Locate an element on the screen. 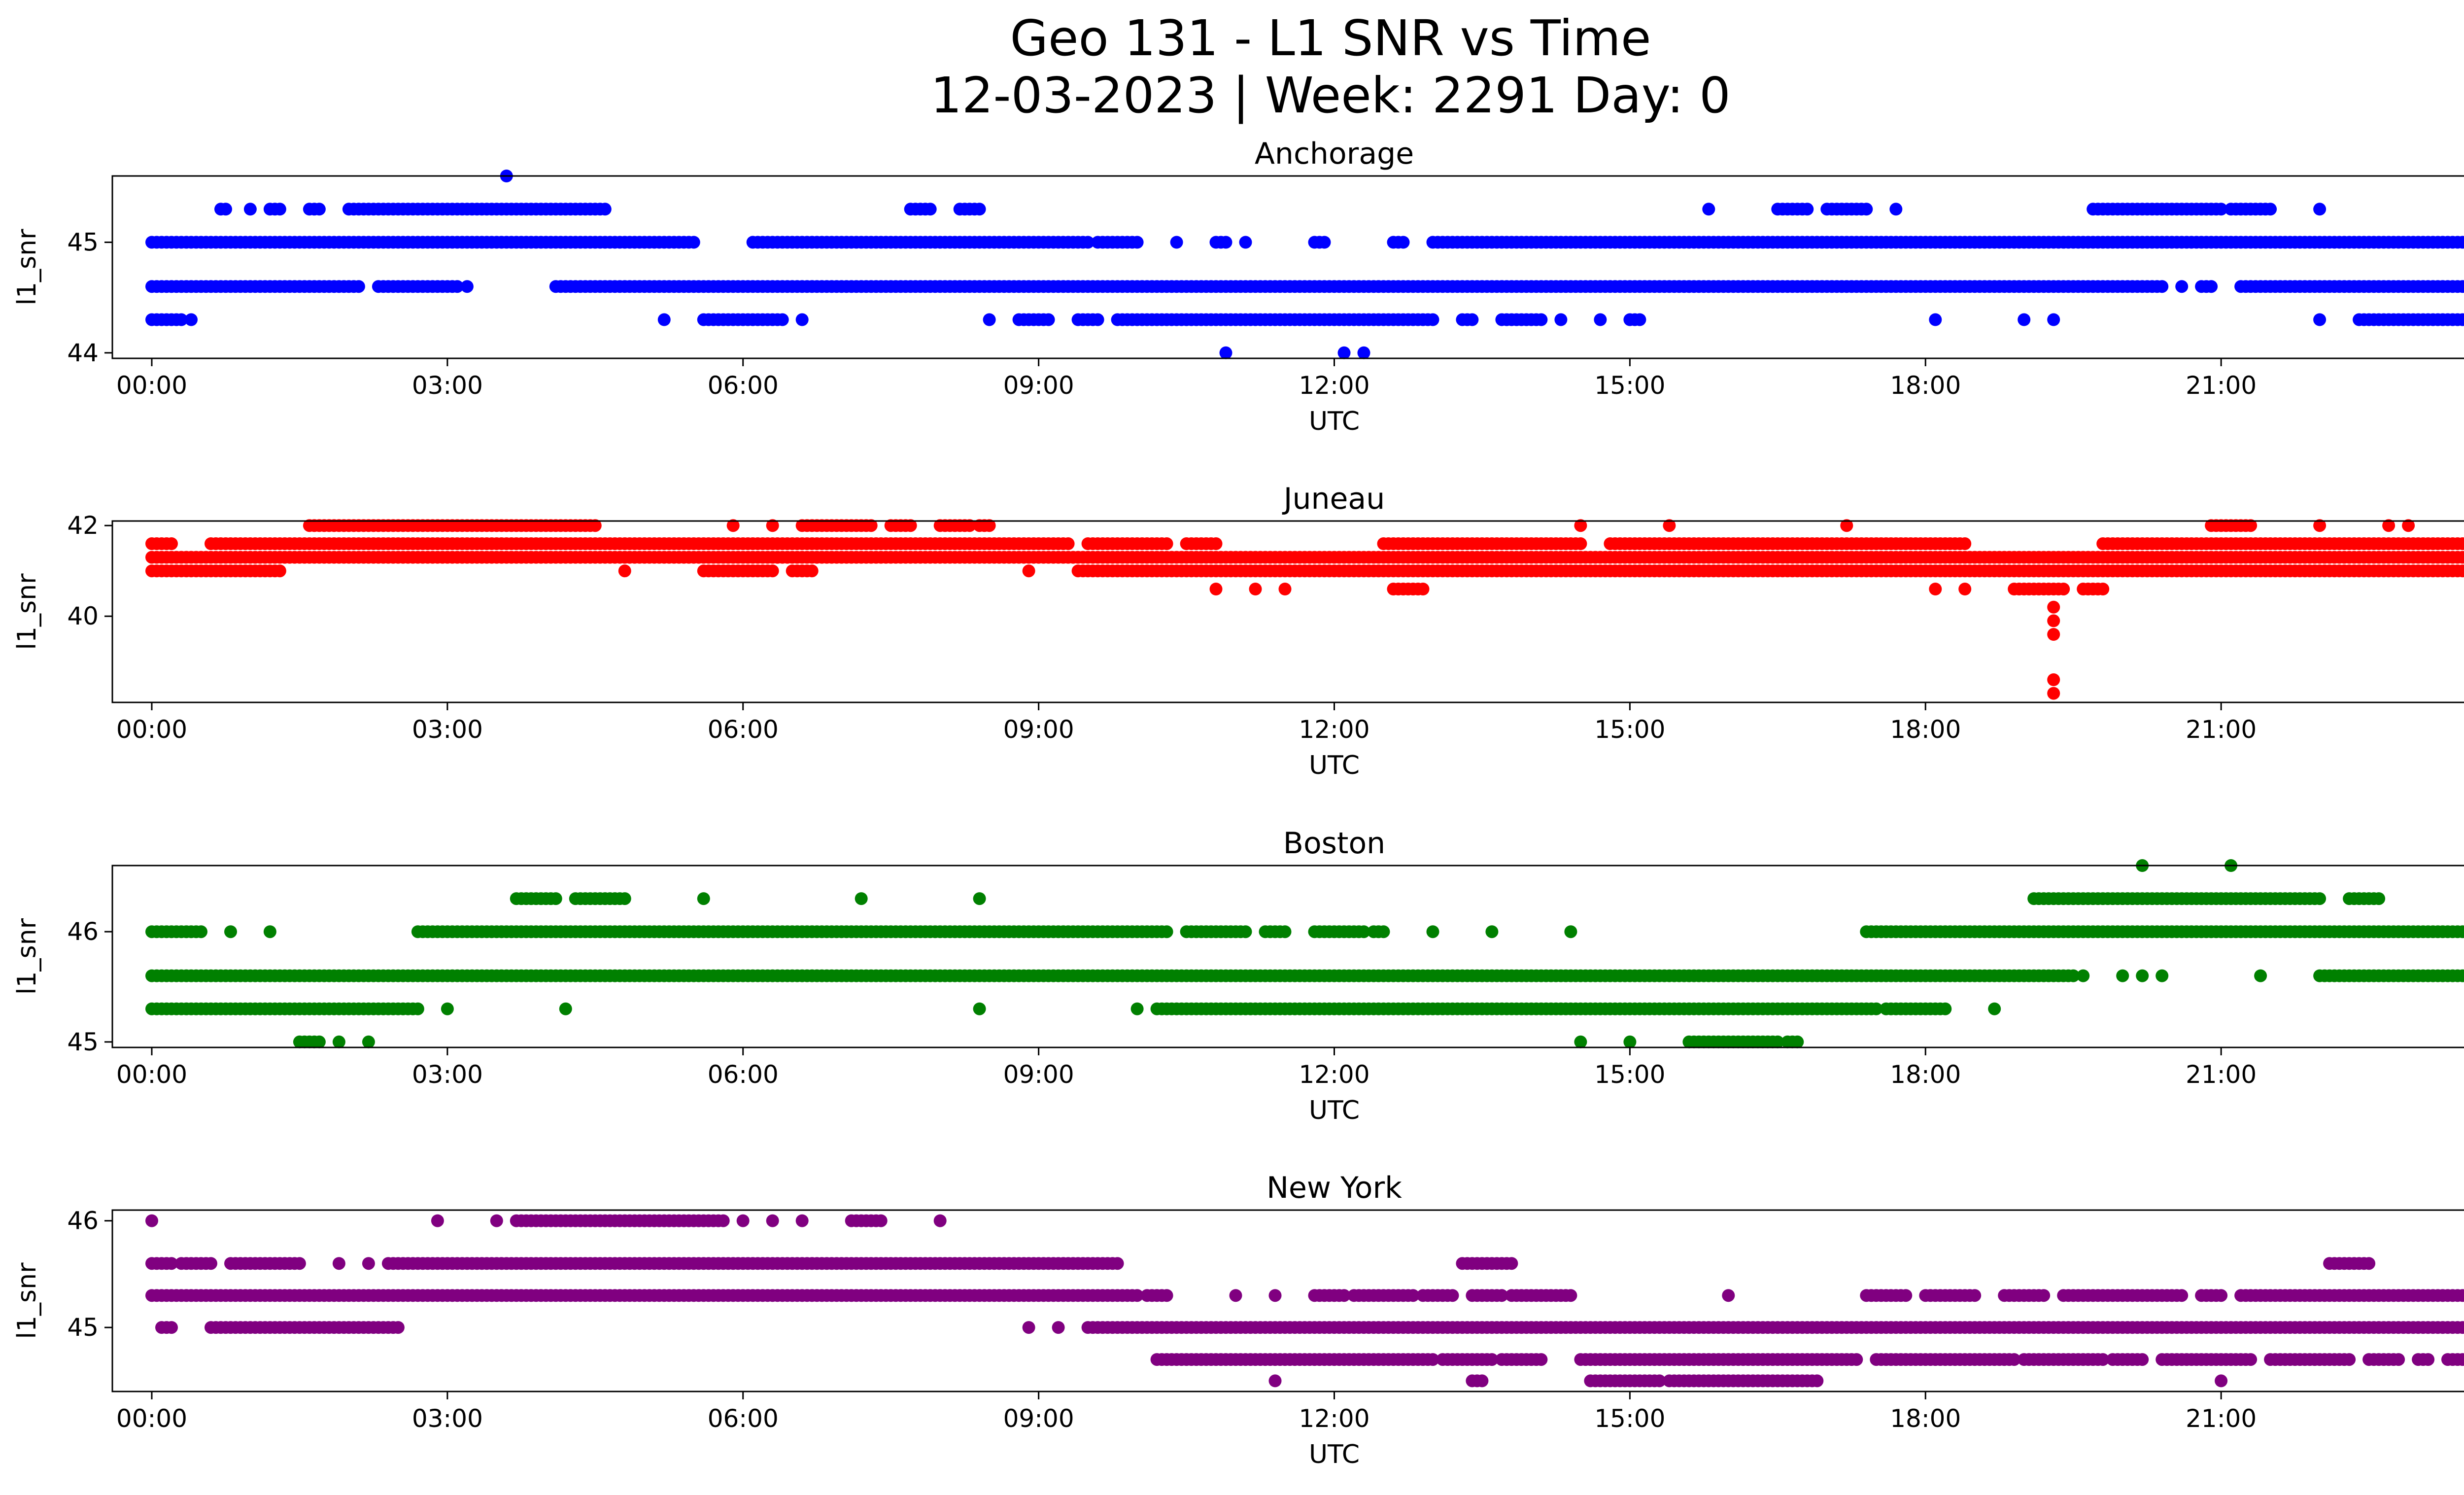 The width and height of the screenshot is (2464, 1495). figure-title-line1: Geo 131 - L1 SNR vs Time is located at coordinates (1330, 38).